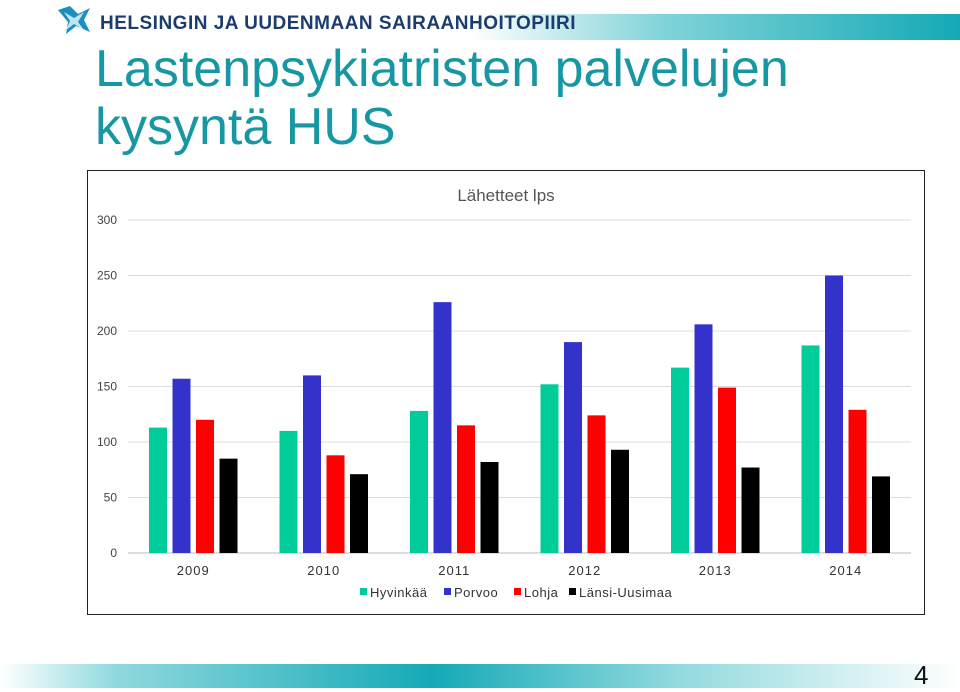 This screenshot has width=960, height=692. Describe the element at coordinates (715, 570) in the screenshot. I see `x-tick-label: 2013` at that location.